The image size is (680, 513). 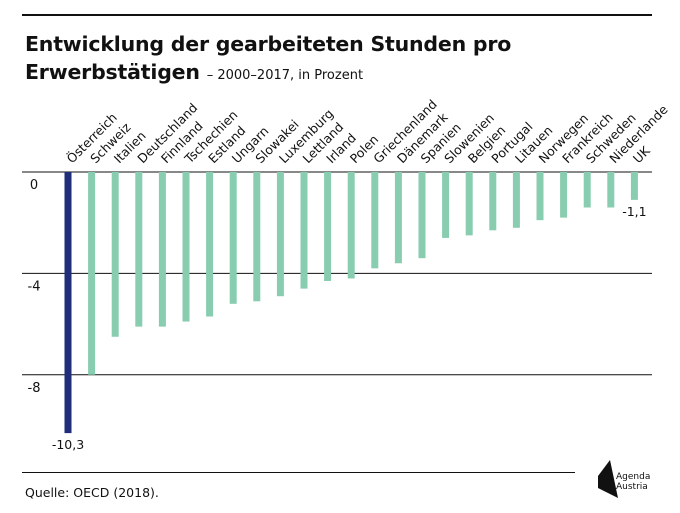 What do you see at coordinates (337, 15) in the screenshot?
I see `top-rule` at bounding box center [337, 15].